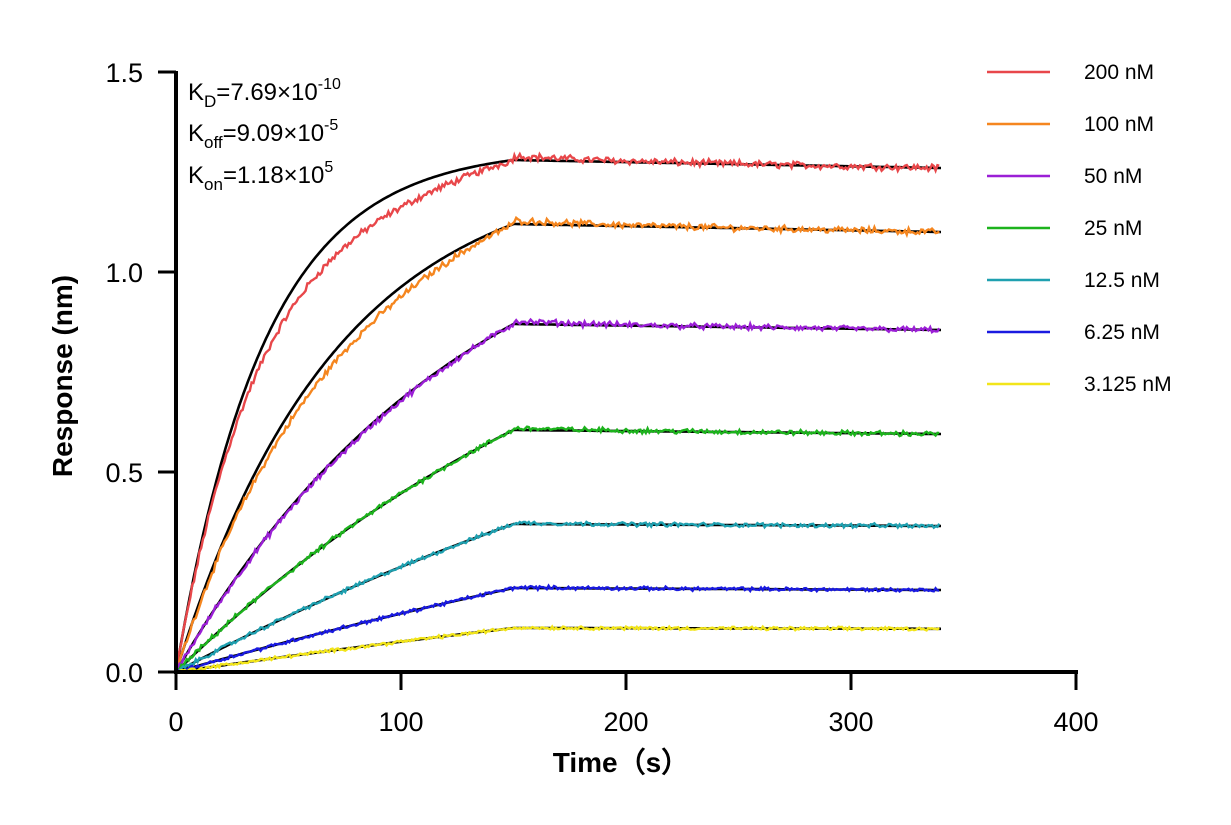  I want to click on x-axis-title: Time（s）, so click(621, 762).